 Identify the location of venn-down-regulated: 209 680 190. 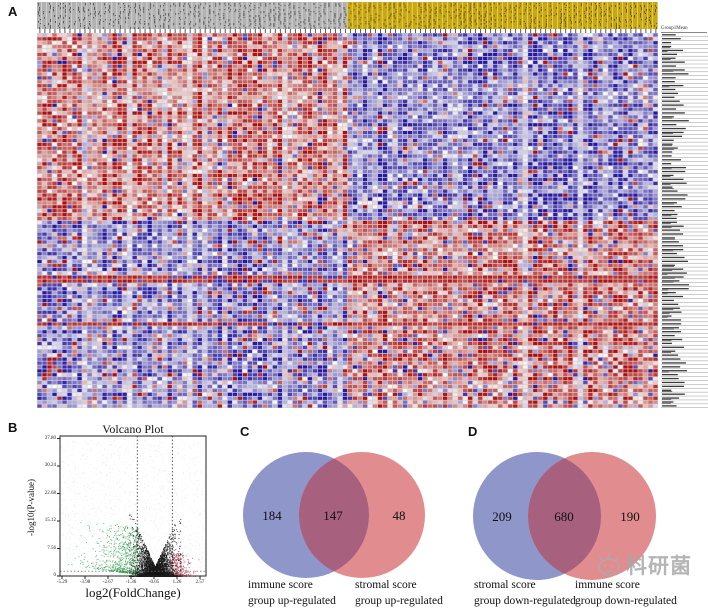
(564, 516).